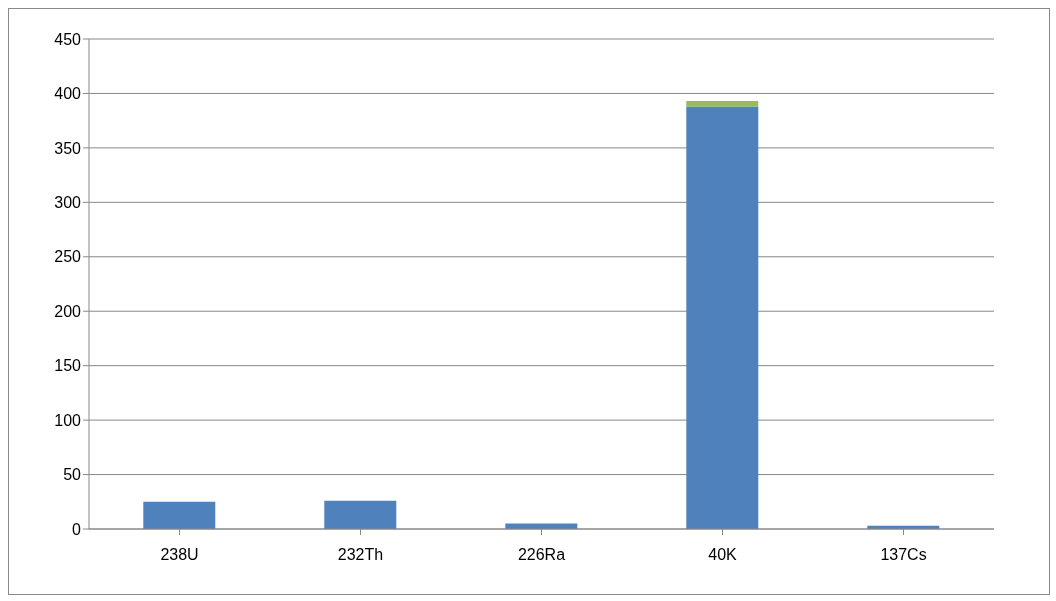 The image size is (1056, 601). What do you see at coordinates (360, 555) in the screenshot?
I see `x-tick-label: 232Th` at bounding box center [360, 555].